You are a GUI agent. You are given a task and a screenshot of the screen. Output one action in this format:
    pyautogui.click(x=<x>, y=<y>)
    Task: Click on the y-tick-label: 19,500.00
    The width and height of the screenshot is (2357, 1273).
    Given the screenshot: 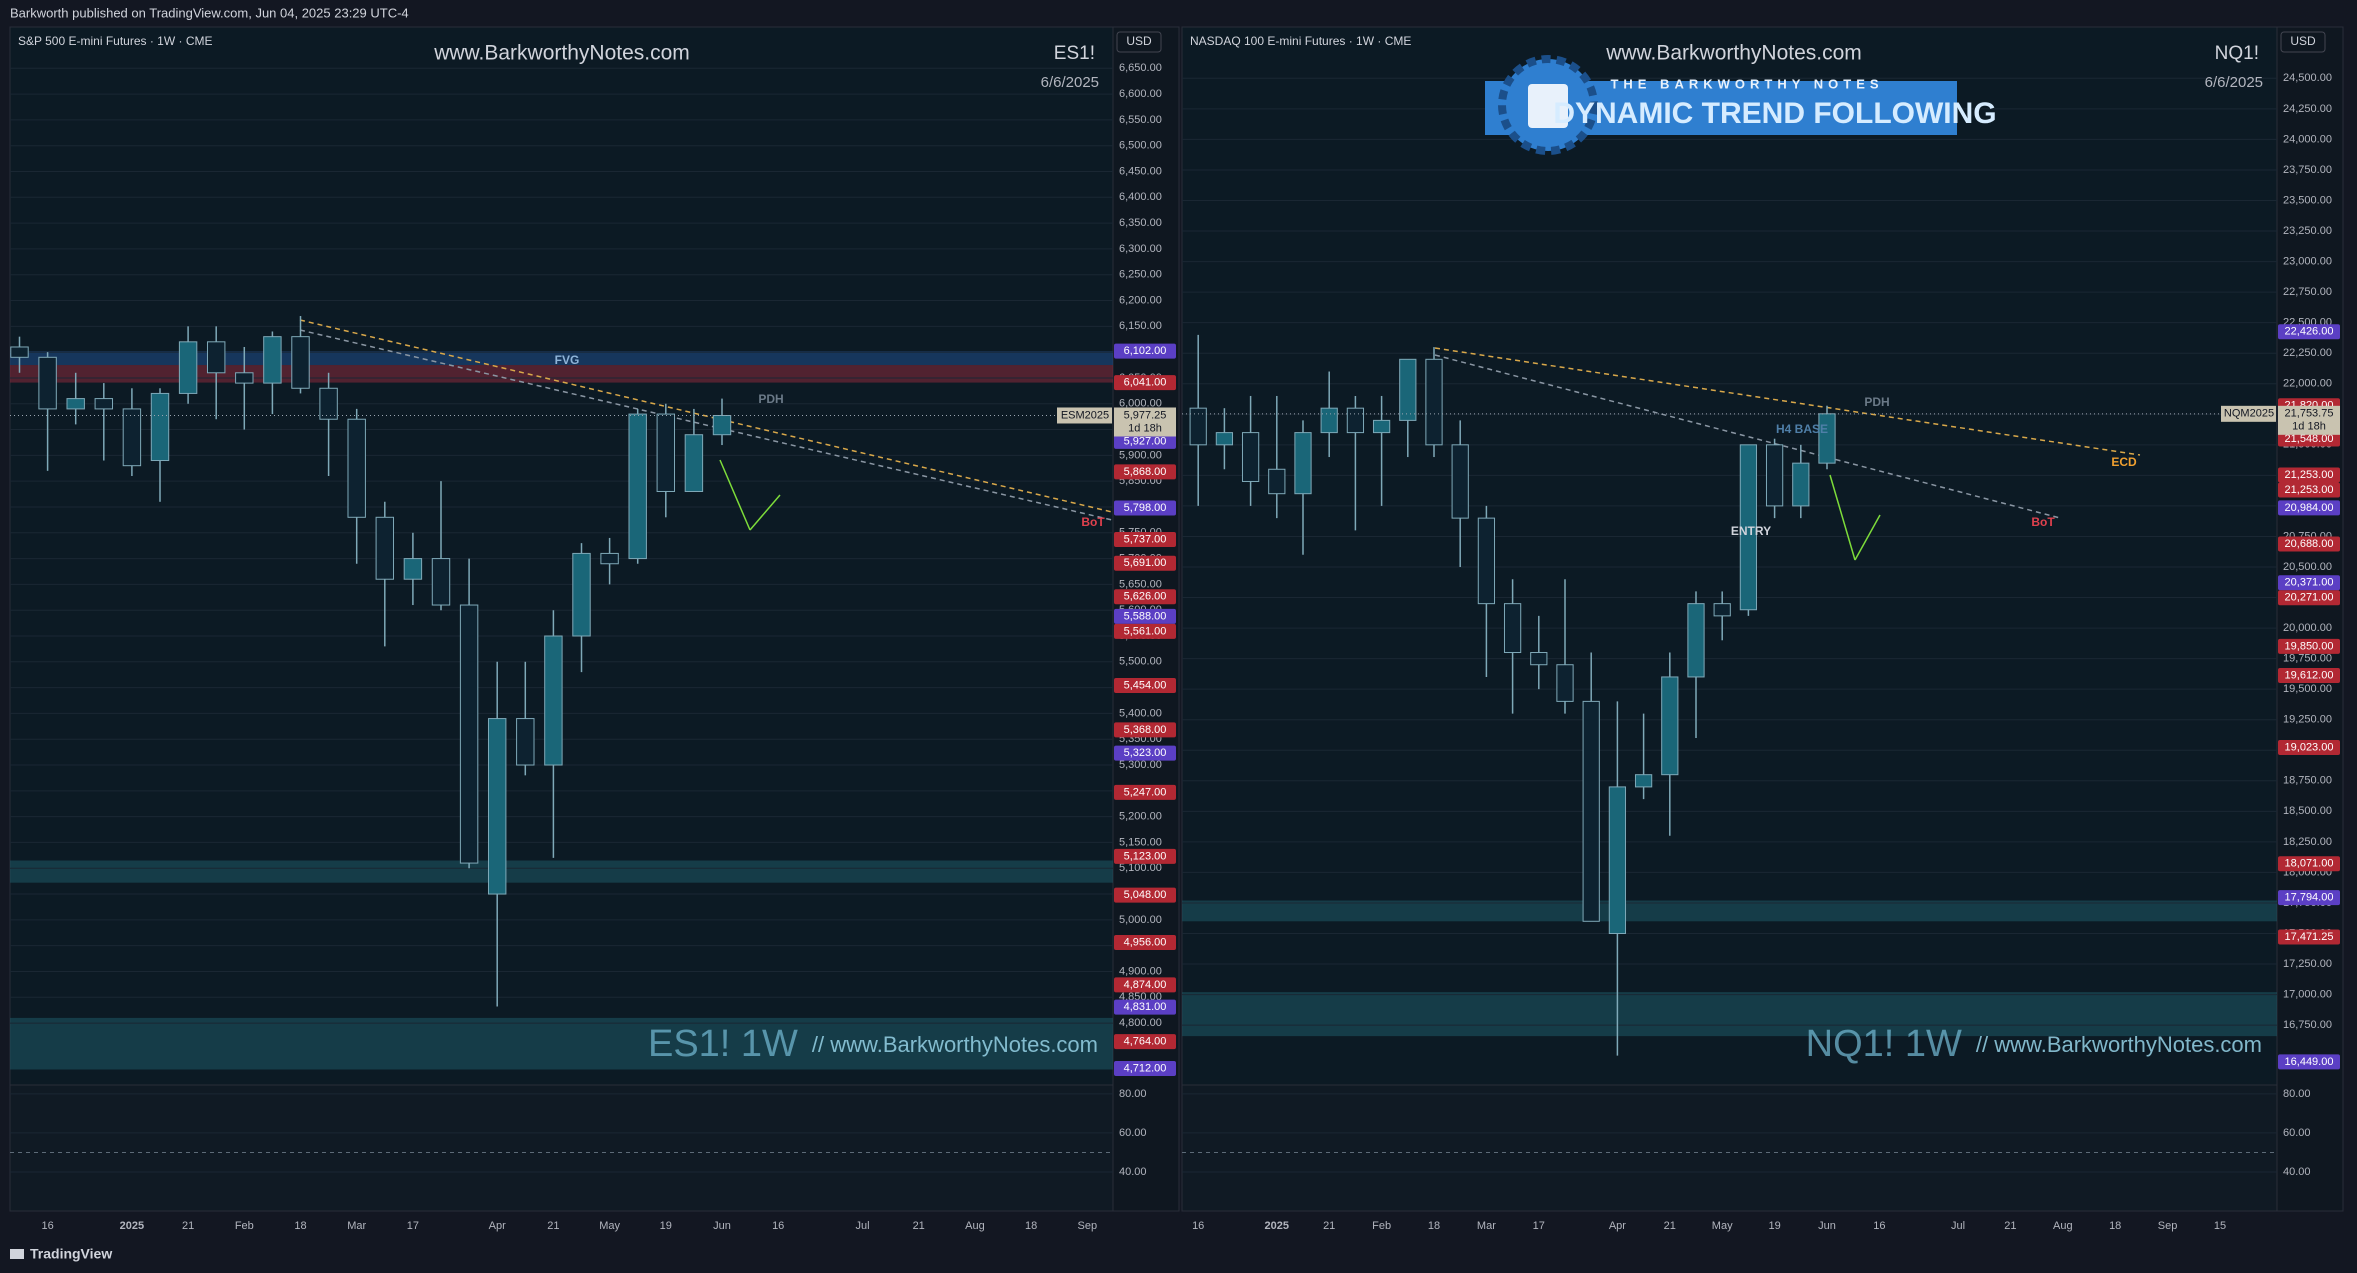 What is the action you would take?
    pyautogui.click(x=2307, y=689)
    